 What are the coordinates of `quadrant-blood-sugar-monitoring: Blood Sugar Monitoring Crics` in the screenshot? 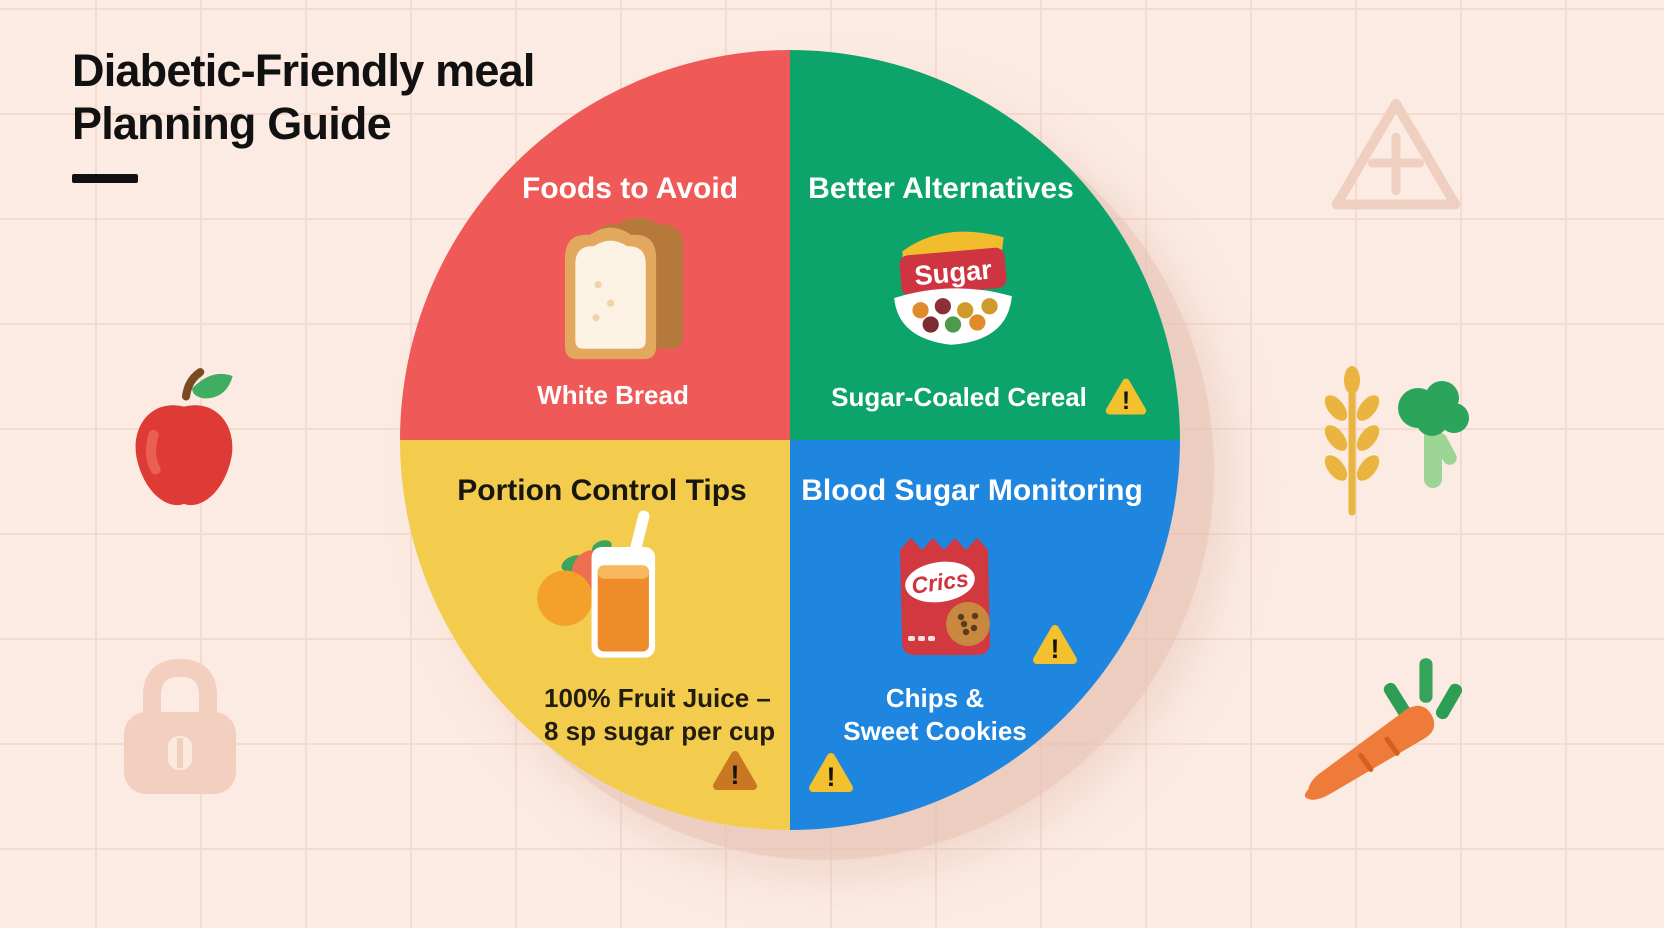 It's located at (985, 635).